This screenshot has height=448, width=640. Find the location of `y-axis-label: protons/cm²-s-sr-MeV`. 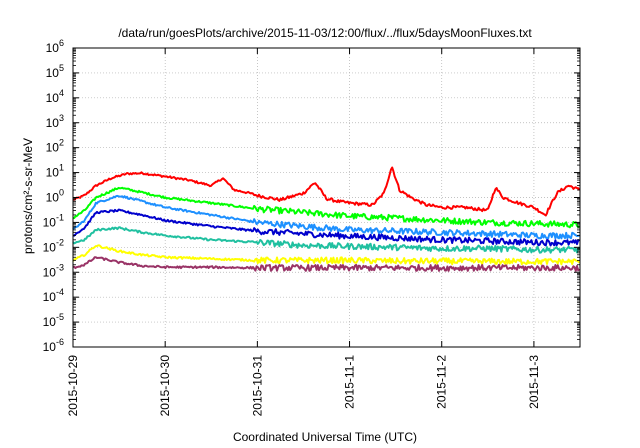

y-axis-label: protons/cm²-s-sr-MeV is located at coordinates (28, 196).